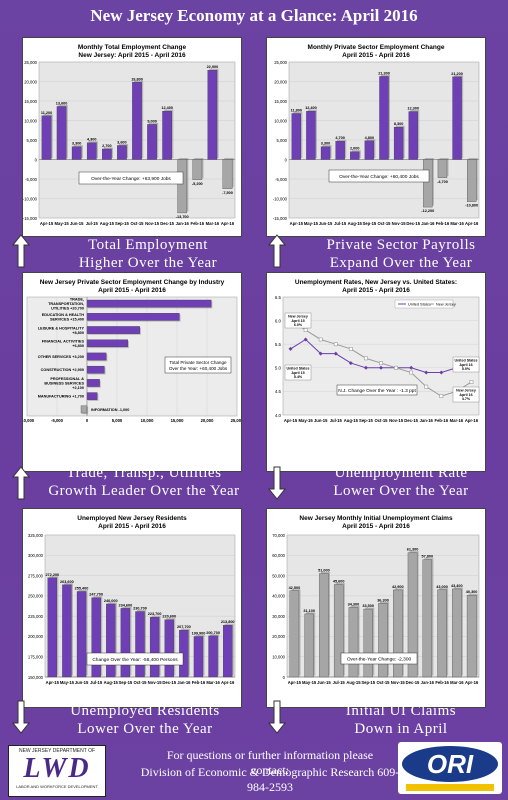  I want to click on y-tick-label: 70,000, so click(278, 535).